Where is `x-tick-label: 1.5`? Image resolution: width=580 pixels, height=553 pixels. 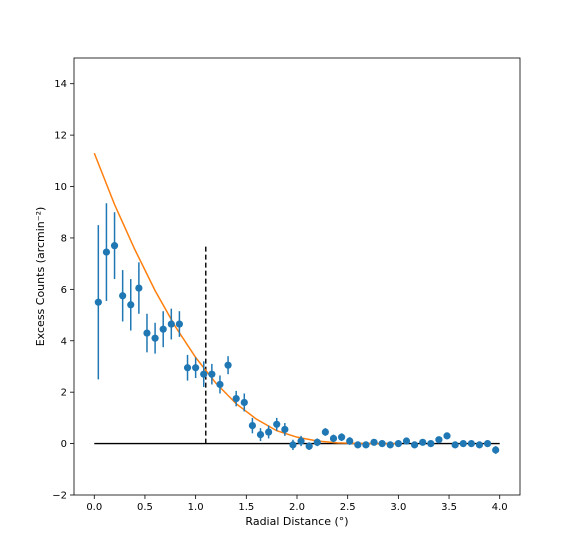
x-tick-label: 1.5 is located at coordinates (246, 507).